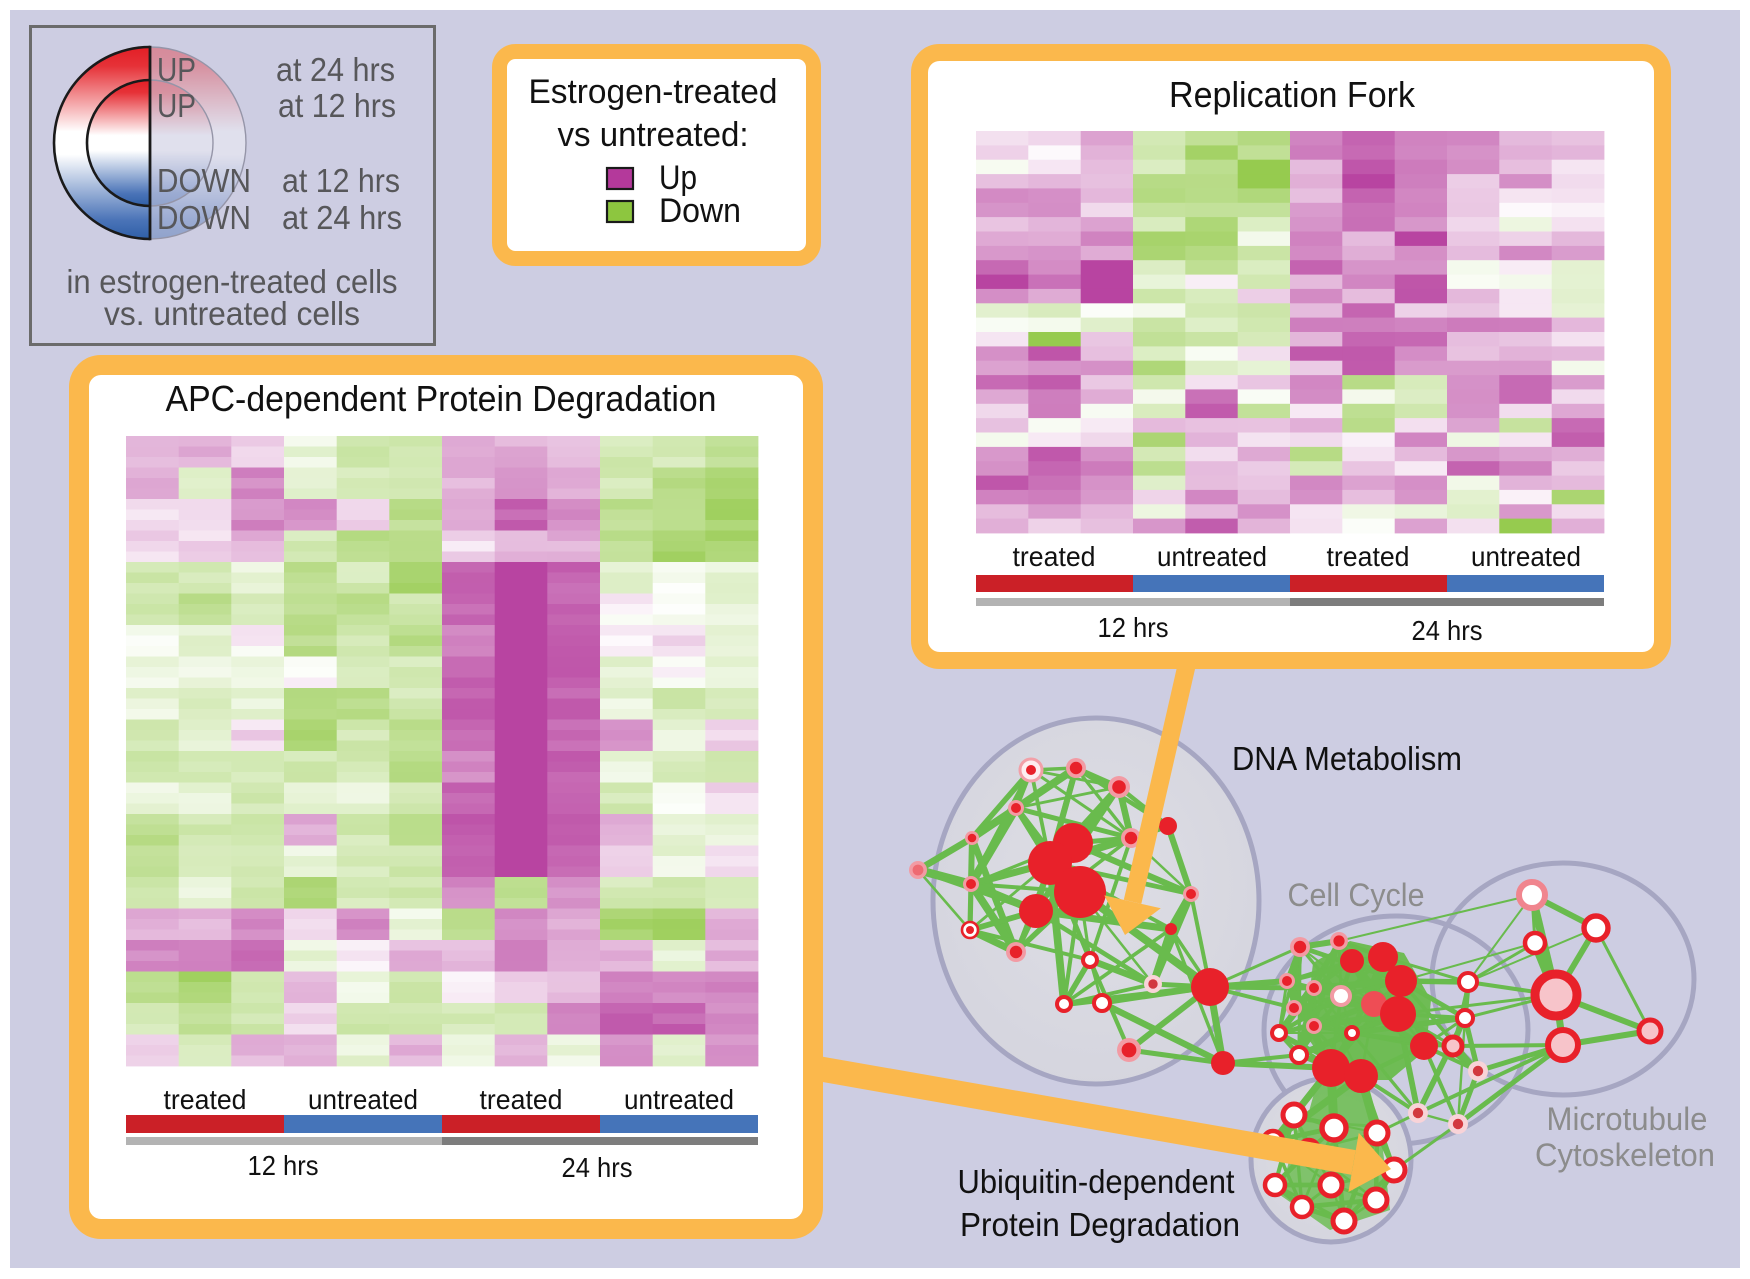  What do you see at coordinates (1625, 1155) in the screenshot?
I see `svg-text: Cytoskeleton` at bounding box center [1625, 1155].